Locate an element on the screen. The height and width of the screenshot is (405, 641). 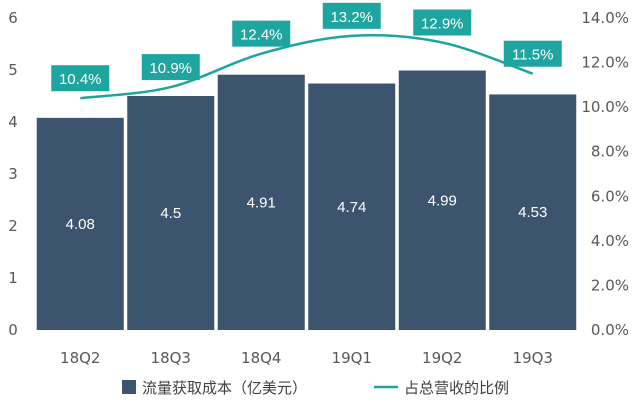
y2-tick-label: 10.0% is located at coordinates (605, 107).